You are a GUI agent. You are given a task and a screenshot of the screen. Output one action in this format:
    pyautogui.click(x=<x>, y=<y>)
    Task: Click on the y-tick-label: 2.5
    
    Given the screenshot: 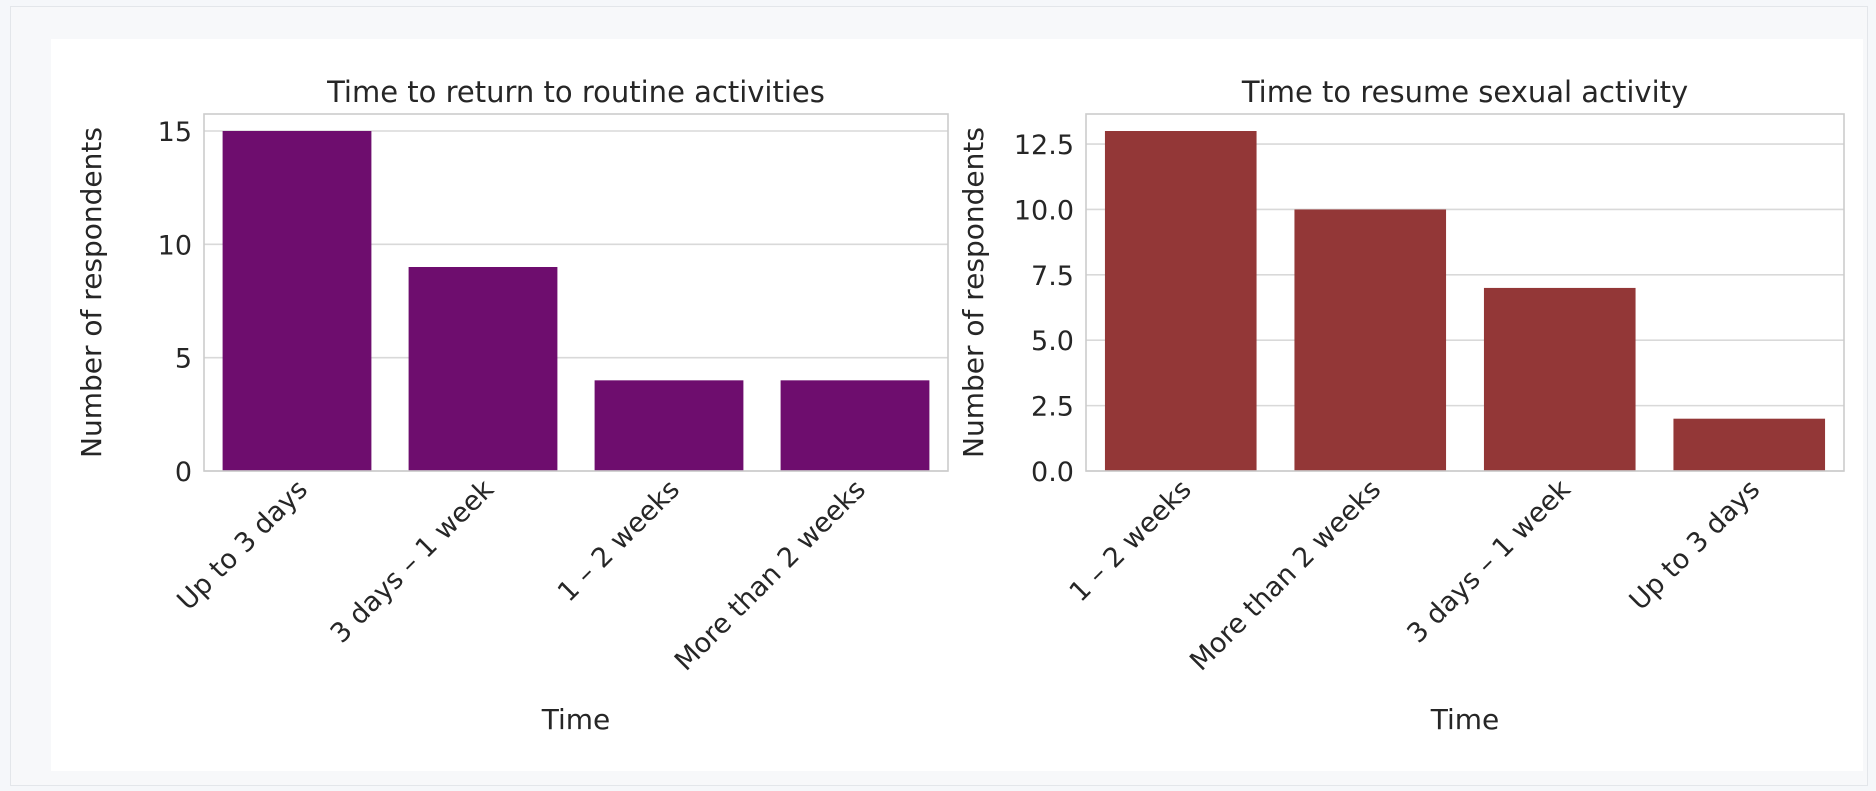 What is the action you would take?
    pyautogui.click(x=1052, y=407)
    